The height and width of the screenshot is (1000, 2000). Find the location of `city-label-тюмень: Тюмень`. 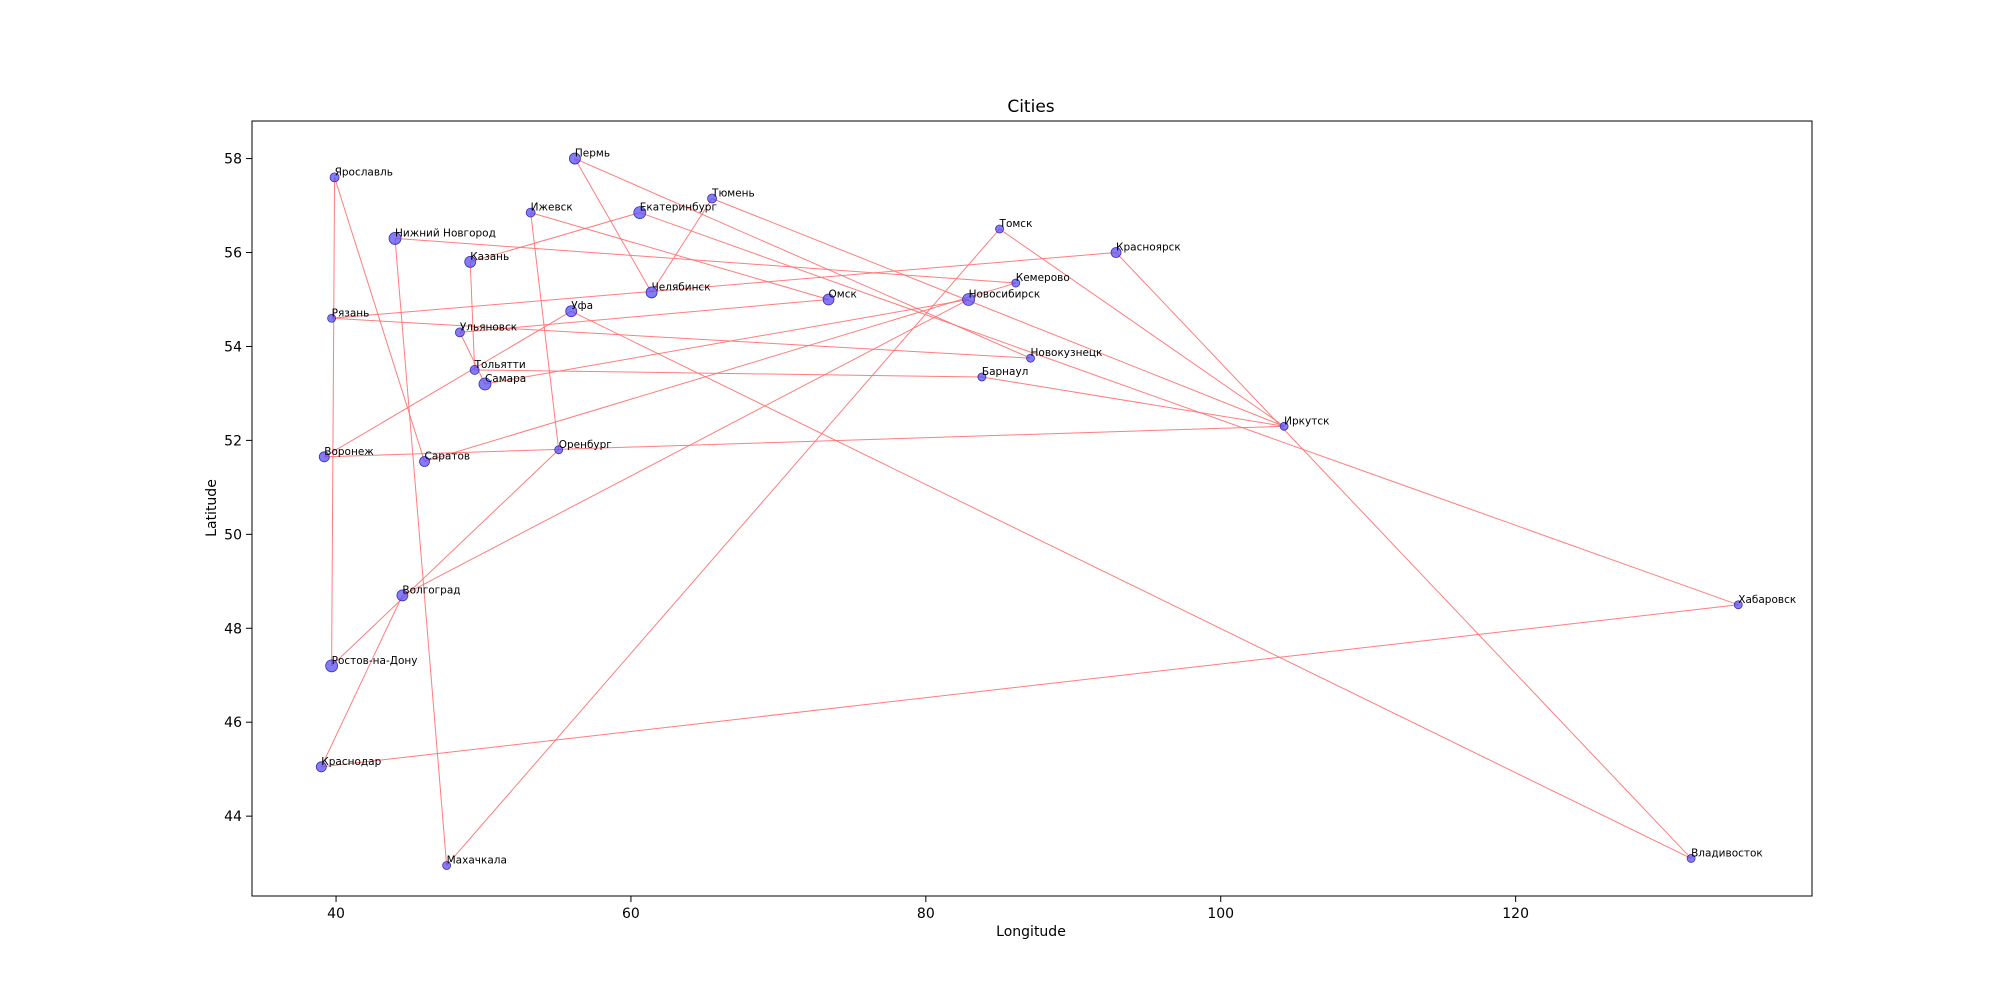

city-label-тюмень: Тюмень is located at coordinates (733, 194).